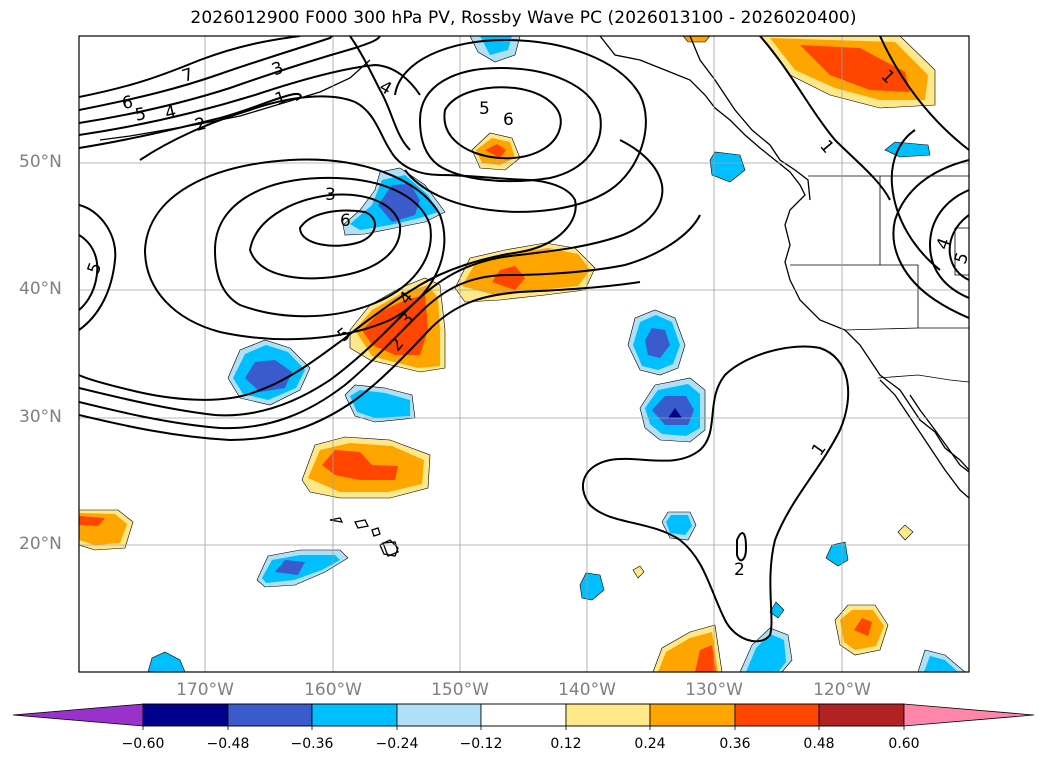  I want to click on colorbar-tick-label: −0.48, so click(228, 744).